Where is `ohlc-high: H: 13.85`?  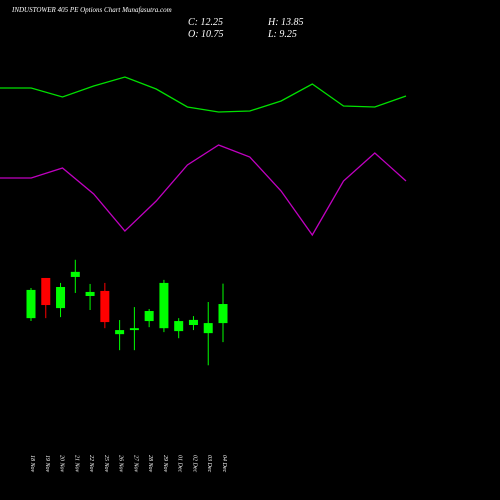 ohlc-high: H: 13.85 is located at coordinates (285, 22).